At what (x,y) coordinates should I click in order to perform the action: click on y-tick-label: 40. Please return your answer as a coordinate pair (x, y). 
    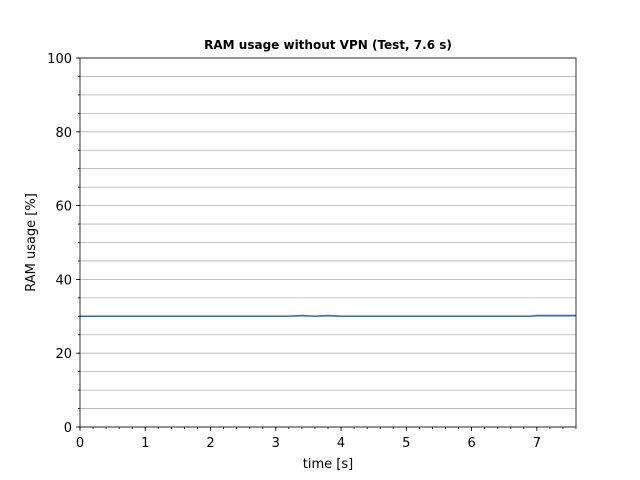
    Looking at the image, I should click on (63, 280).